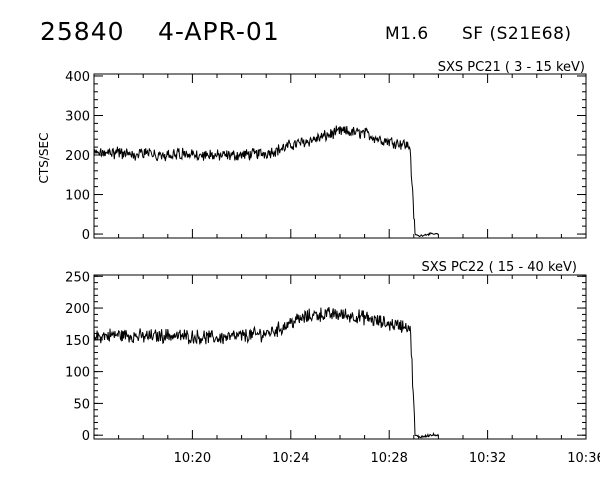 The image size is (600, 480). I want to click on event-number: 25840, so click(82, 31).